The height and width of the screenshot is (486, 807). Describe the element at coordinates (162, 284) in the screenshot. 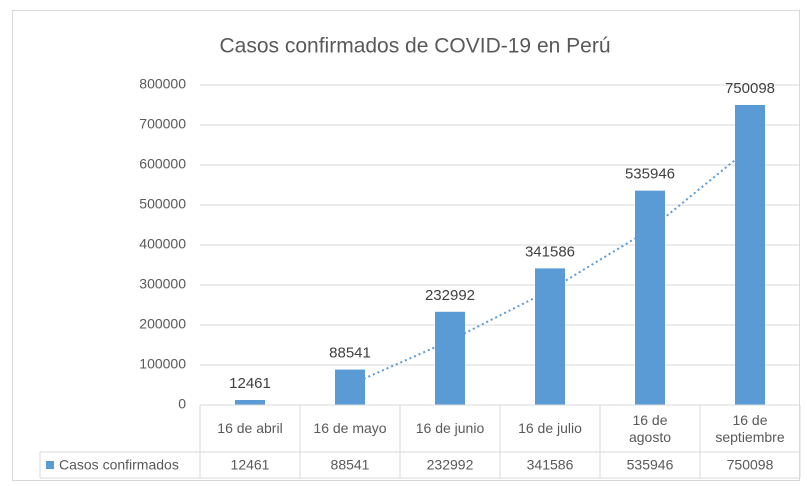

I see `y-tick-label: 300000` at that location.